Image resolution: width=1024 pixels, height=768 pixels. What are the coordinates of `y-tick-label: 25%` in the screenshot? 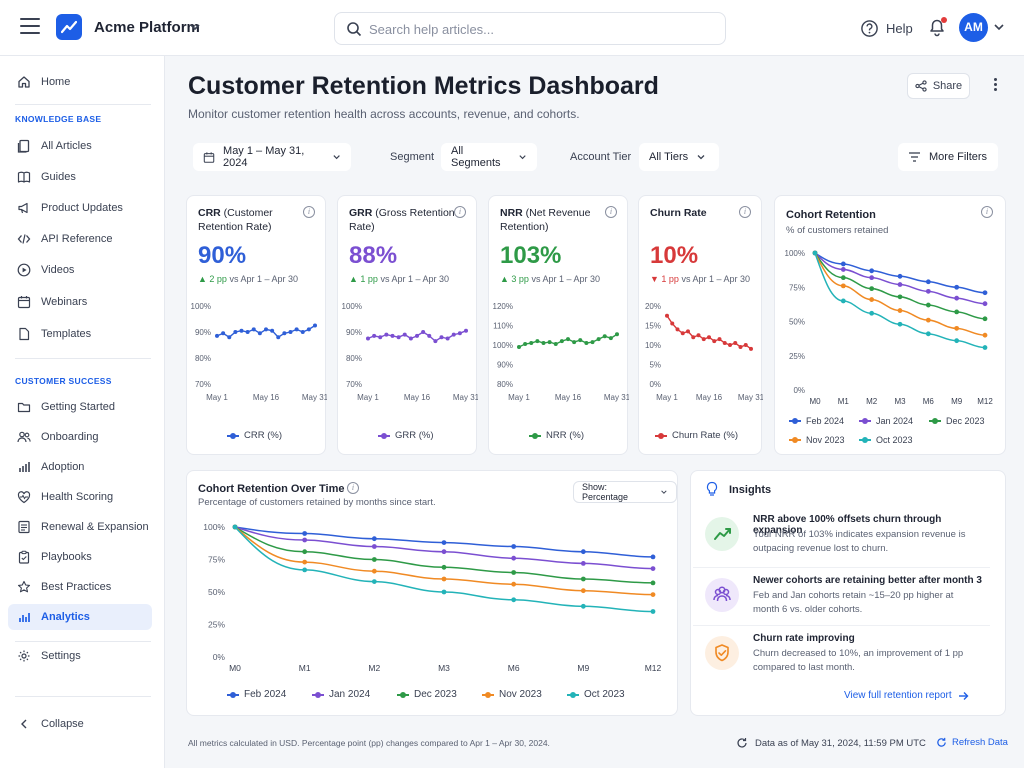 It's located at (797, 356).